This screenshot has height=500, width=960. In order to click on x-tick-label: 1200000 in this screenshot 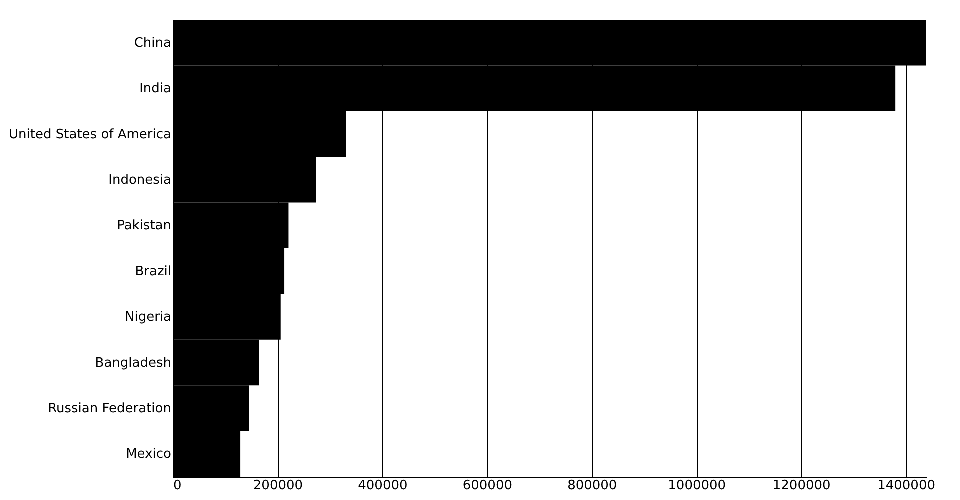, I will do `click(801, 486)`.